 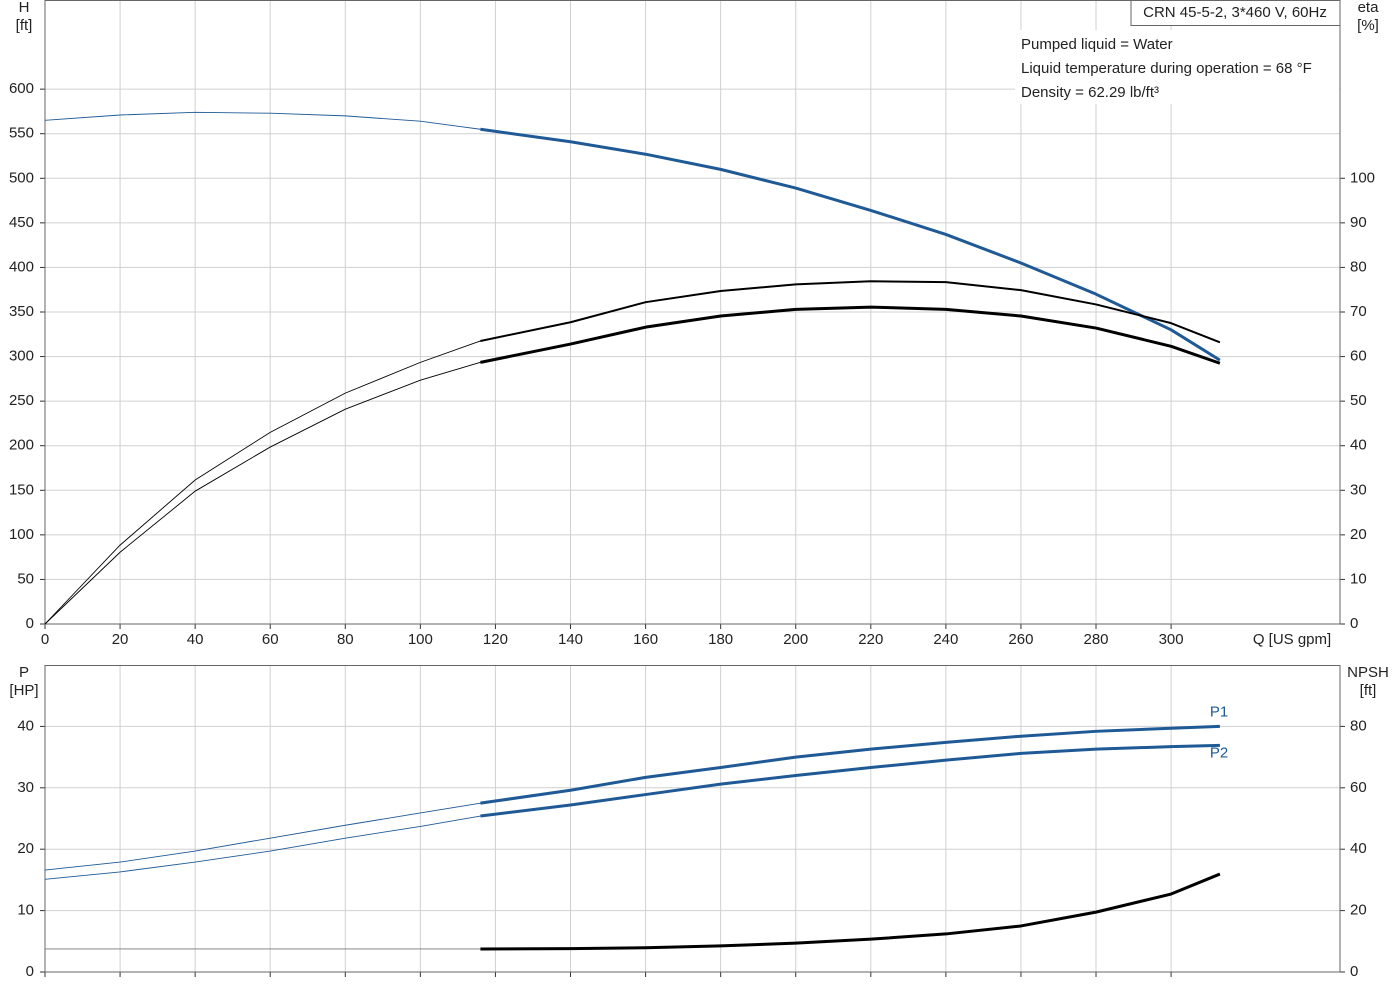 I want to click on y-tick-label: 30, so click(x=25, y=787).